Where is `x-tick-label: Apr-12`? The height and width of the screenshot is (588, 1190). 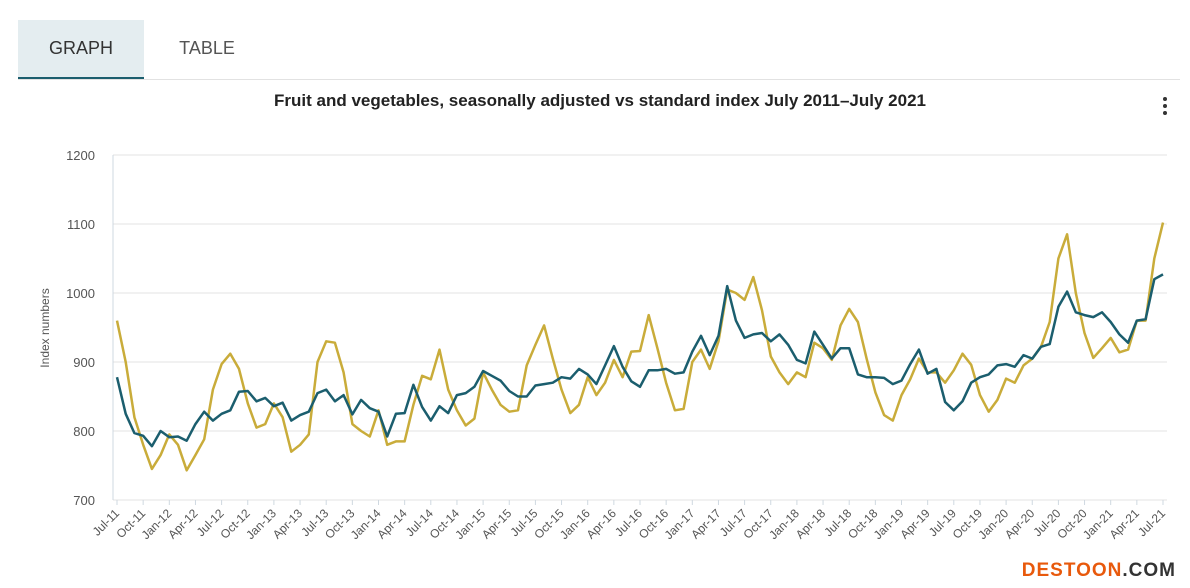
x-tick-label: Apr-12 is located at coordinates (183, 524).